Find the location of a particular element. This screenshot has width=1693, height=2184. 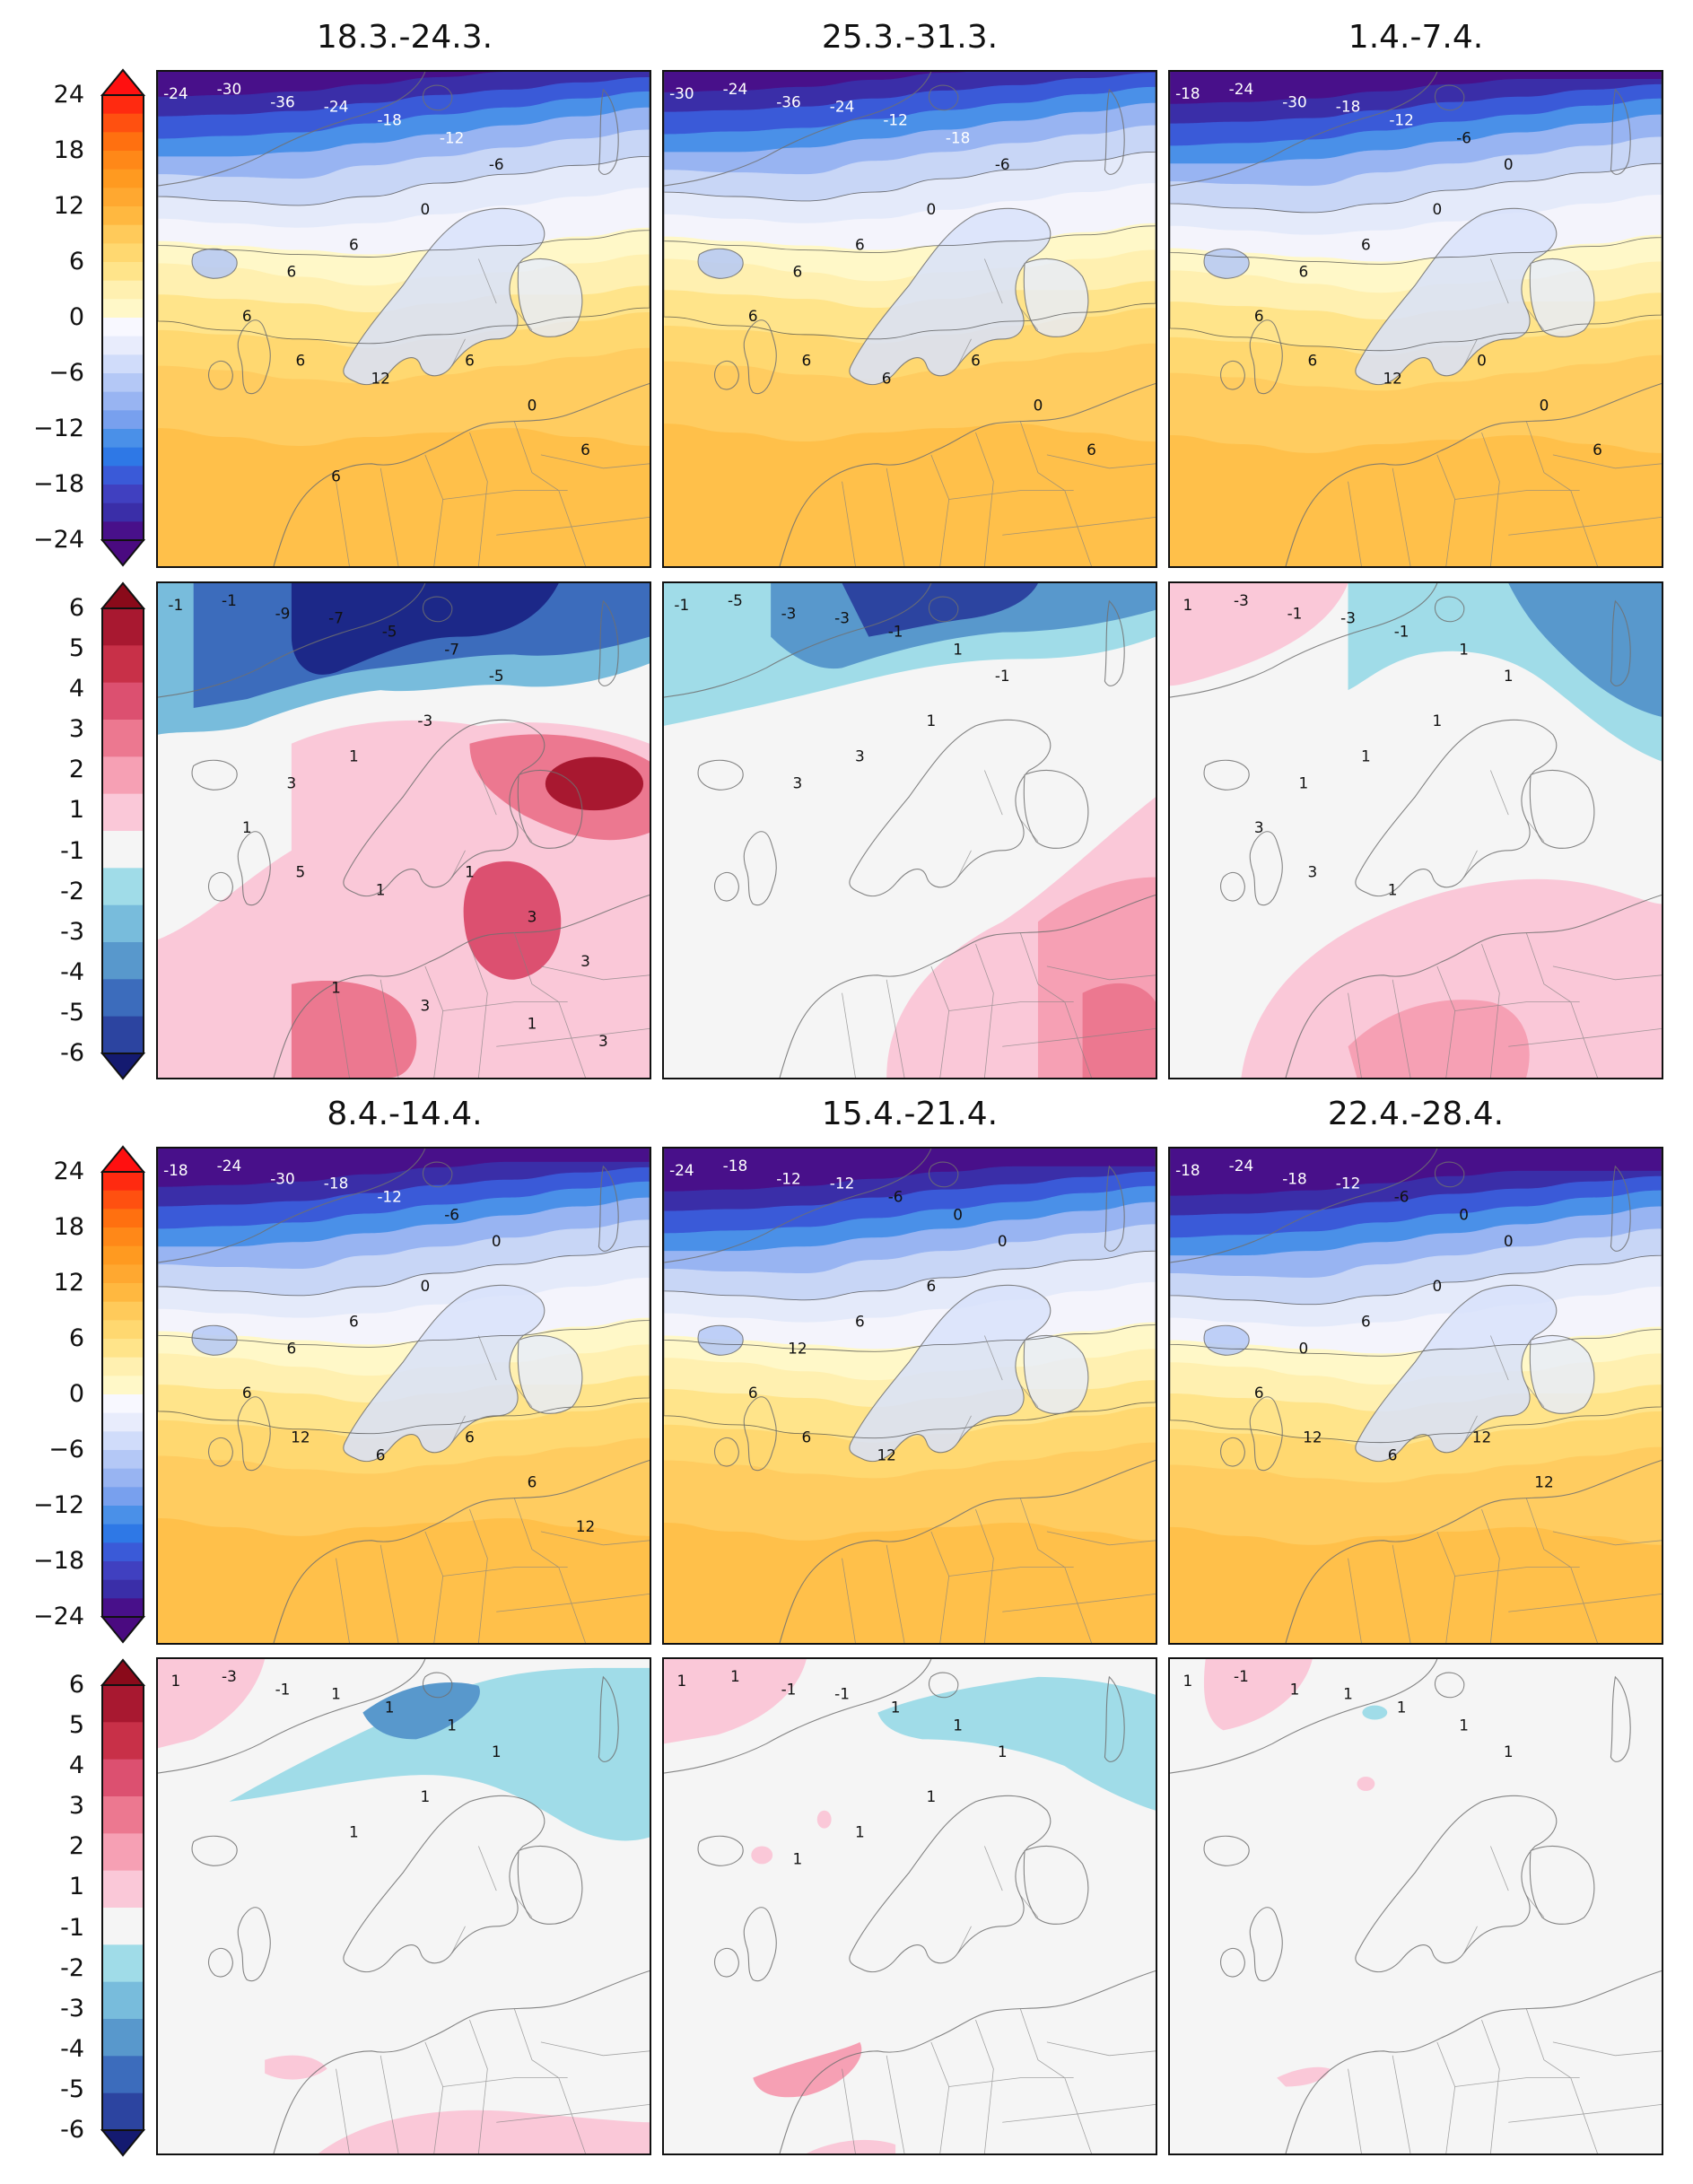

colorbar-tick-label: 12 is located at coordinates (68, 206).